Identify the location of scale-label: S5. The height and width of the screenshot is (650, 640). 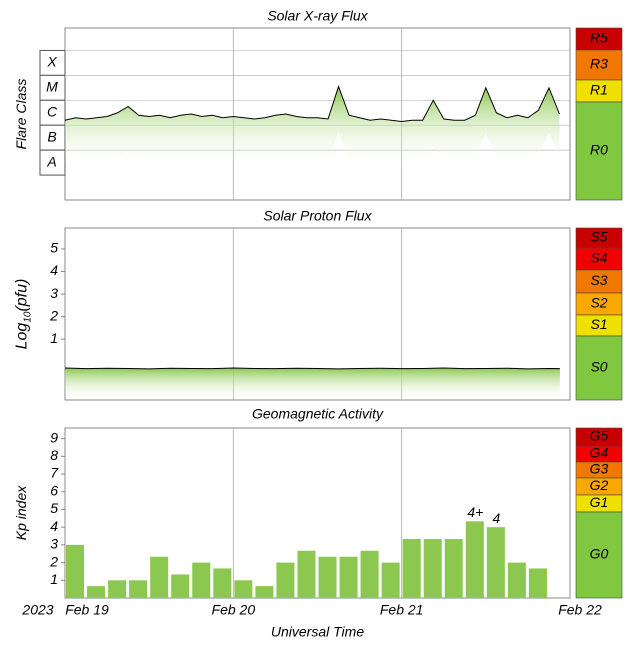
(598, 237).